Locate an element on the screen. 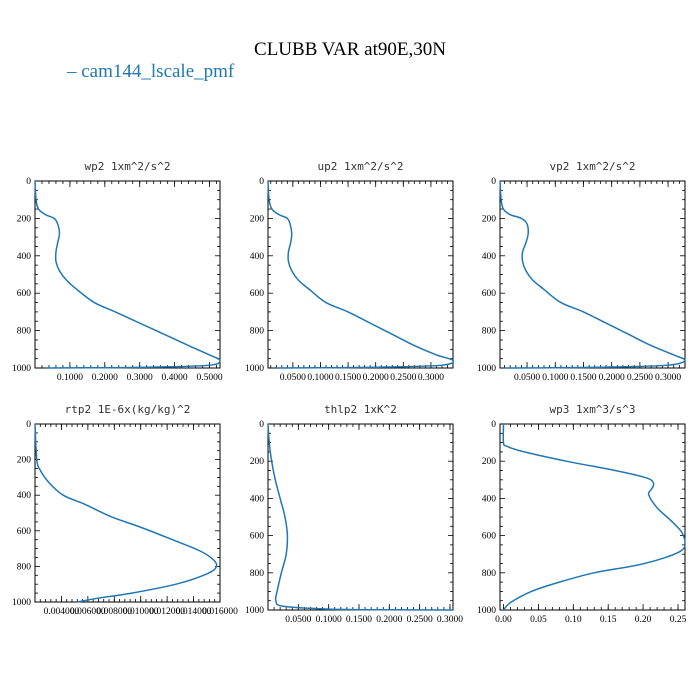  legend: – cam144_lscale_pmf is located at coordinates (150, 71).